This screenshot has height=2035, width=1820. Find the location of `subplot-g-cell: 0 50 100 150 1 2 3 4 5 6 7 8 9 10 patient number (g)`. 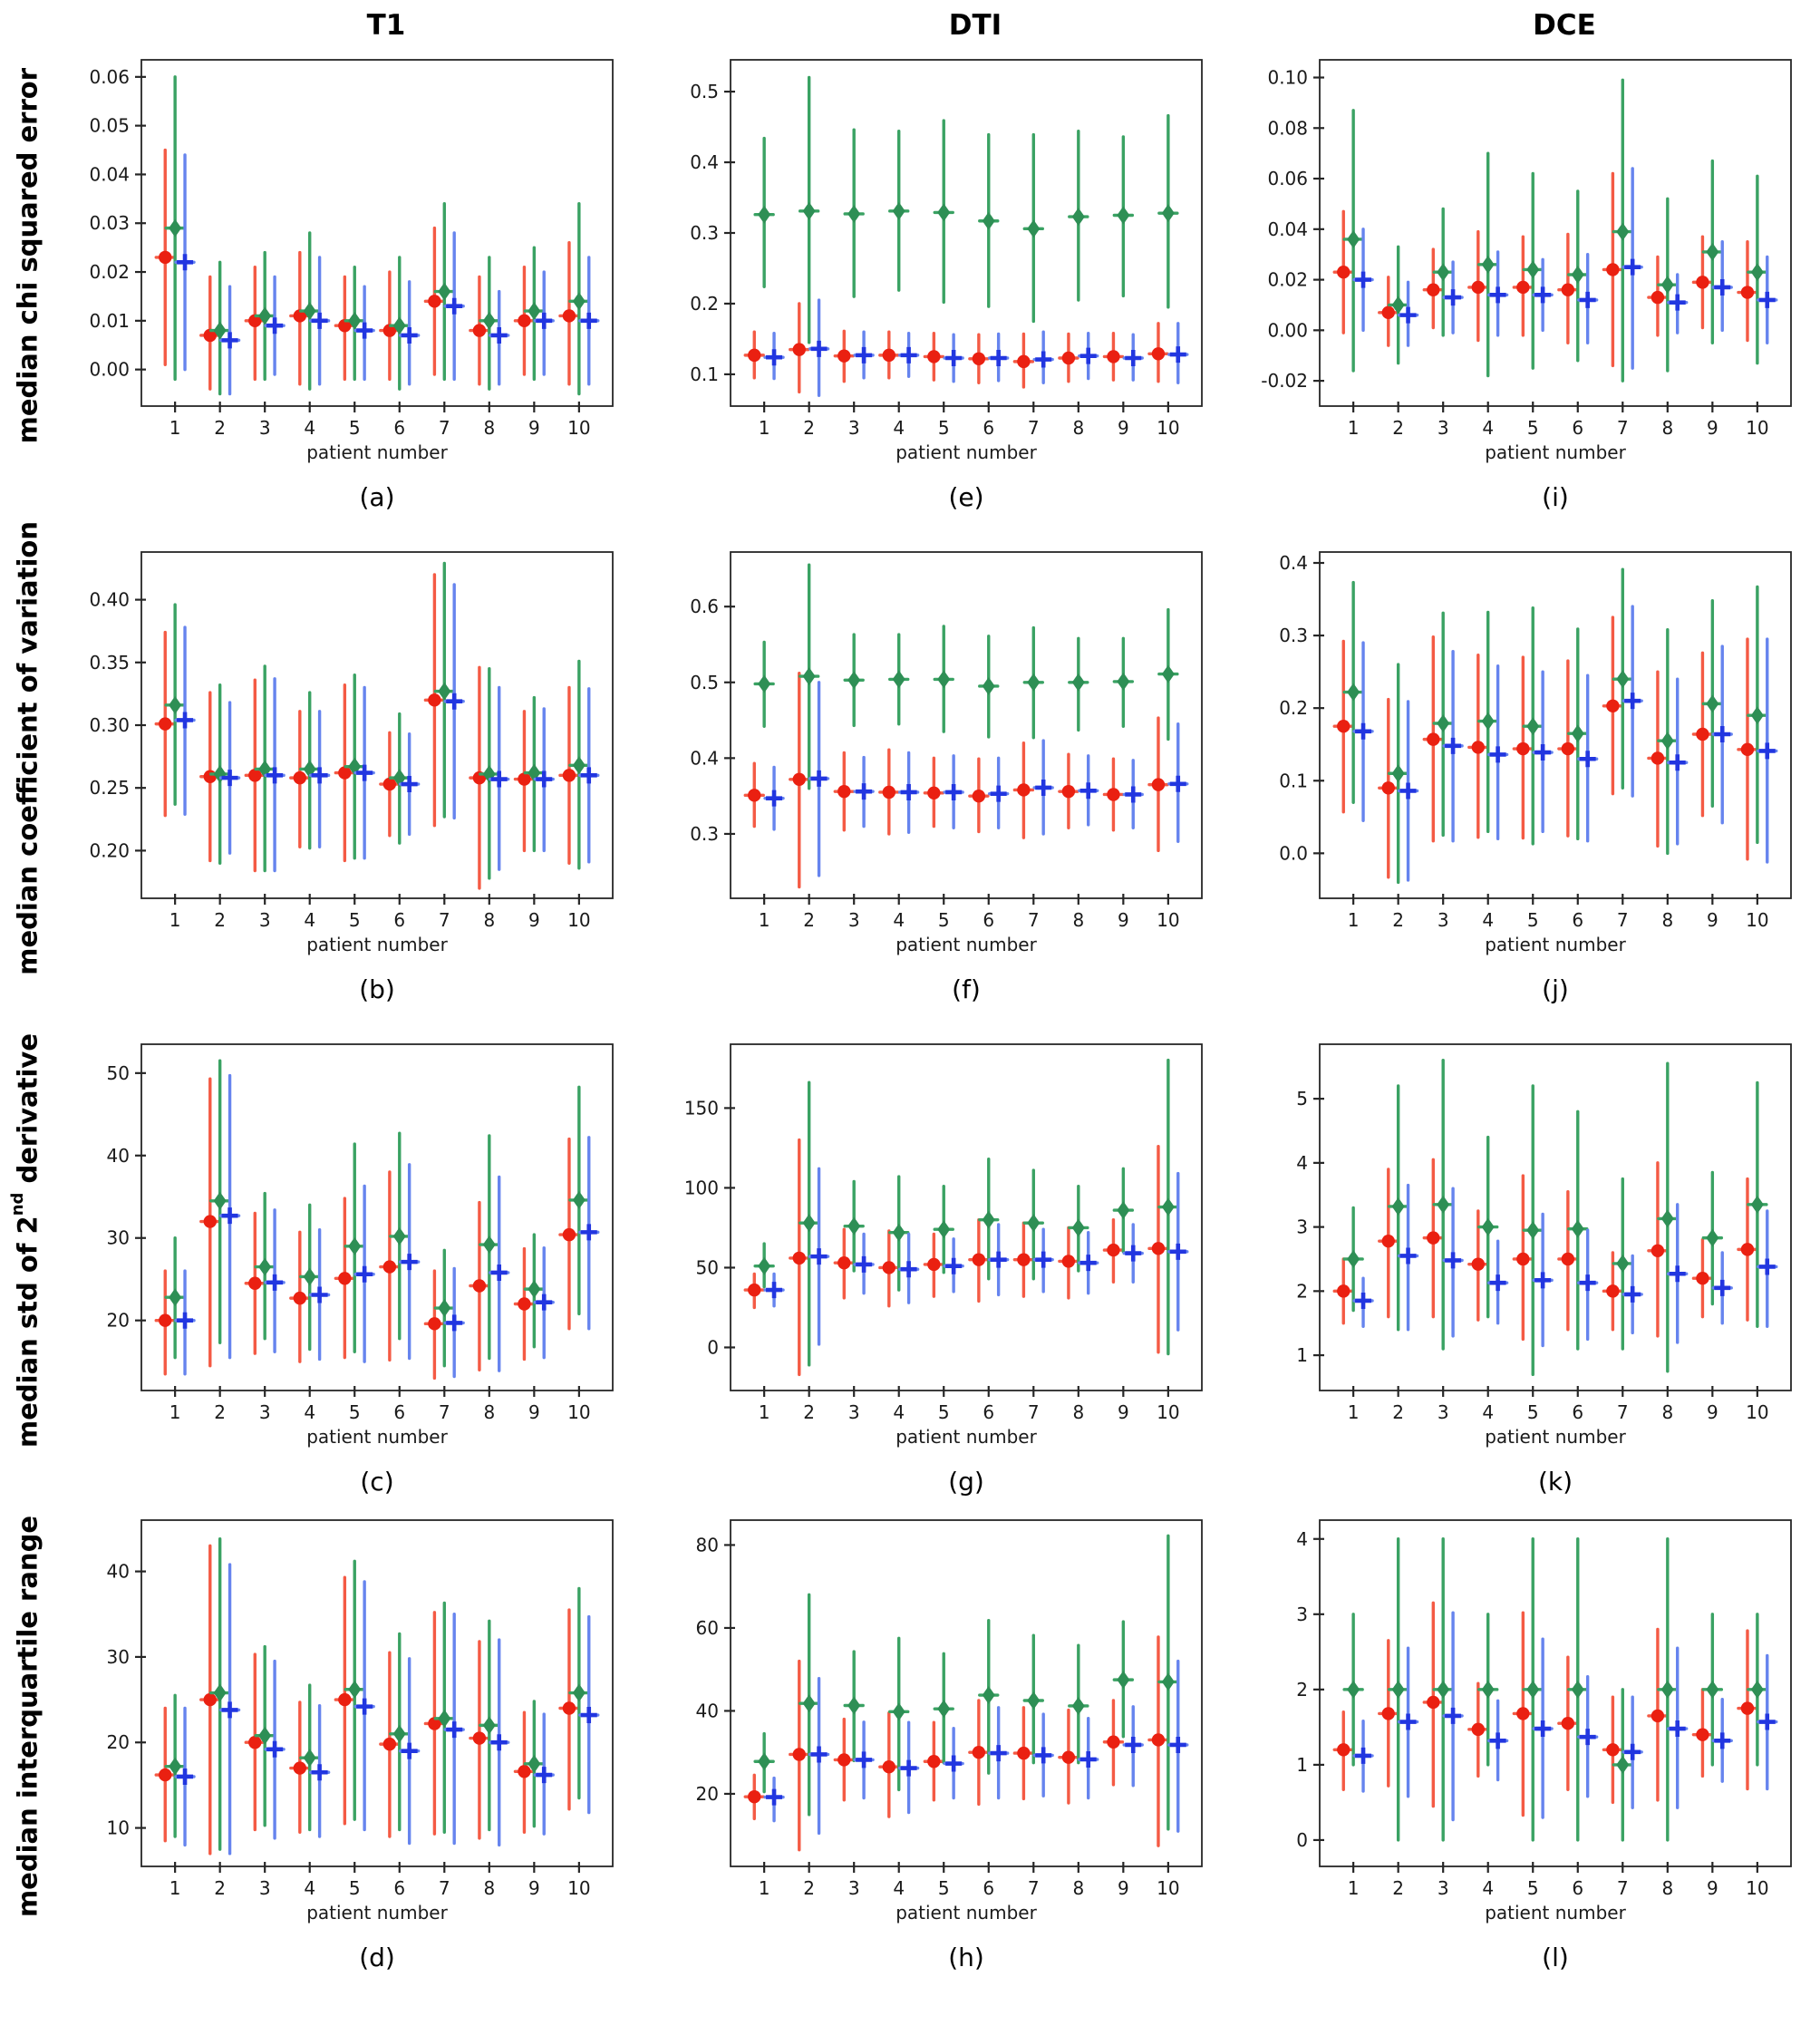

subplot-g-cell: 0 50 100 150 1 2 3 4 5 6 7 8 9 10 patient number (g) is located at coordinates (934, 1268).